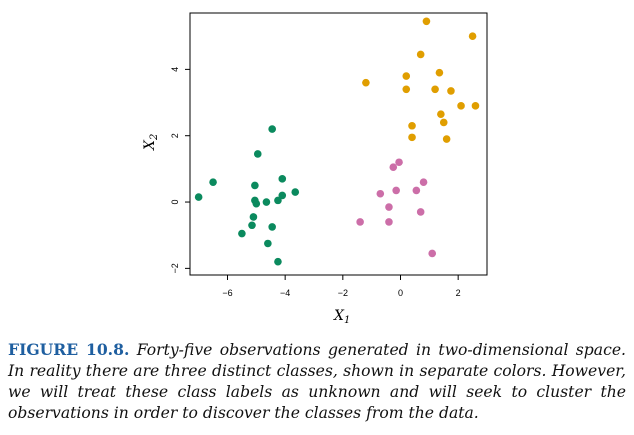  Describe the element at coordinates (69, 349) in the screenshot. I see `caption-label: FIGURE 10.8.` at that location.